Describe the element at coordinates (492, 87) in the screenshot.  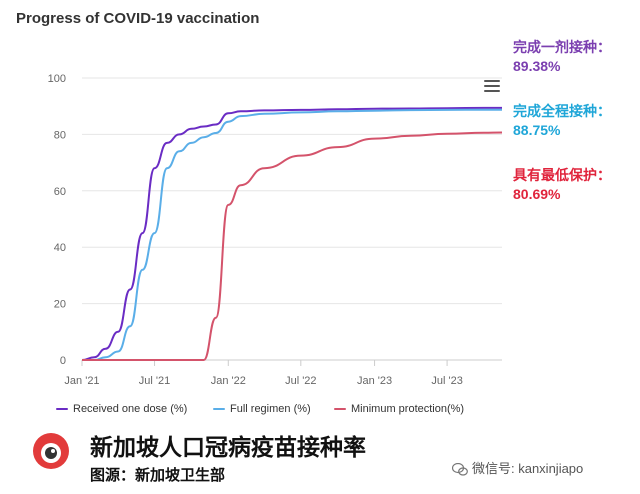
I see `hamburger-menu-icon` at that location.